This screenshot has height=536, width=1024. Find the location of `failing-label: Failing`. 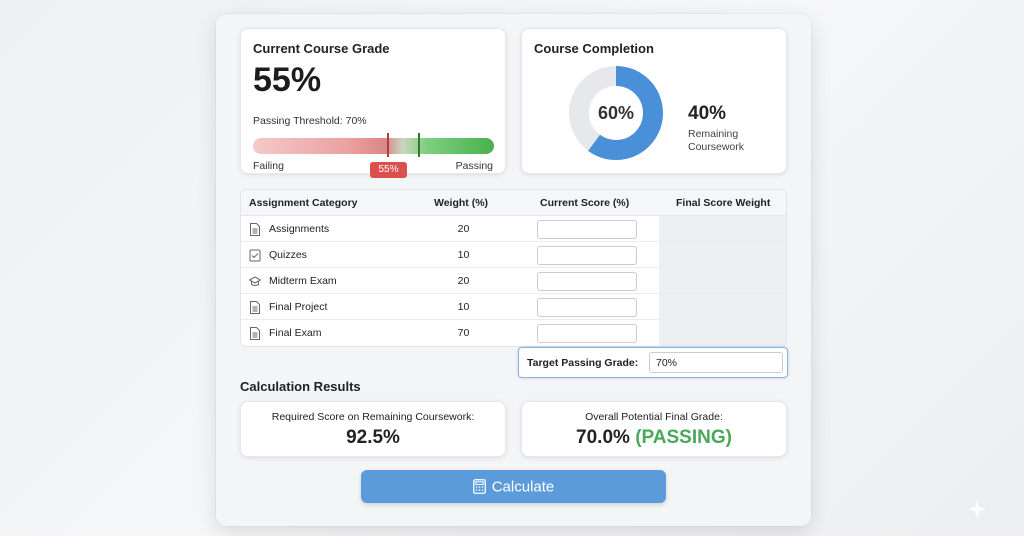

failing-label: Failing is located at coordinates (268, 166).